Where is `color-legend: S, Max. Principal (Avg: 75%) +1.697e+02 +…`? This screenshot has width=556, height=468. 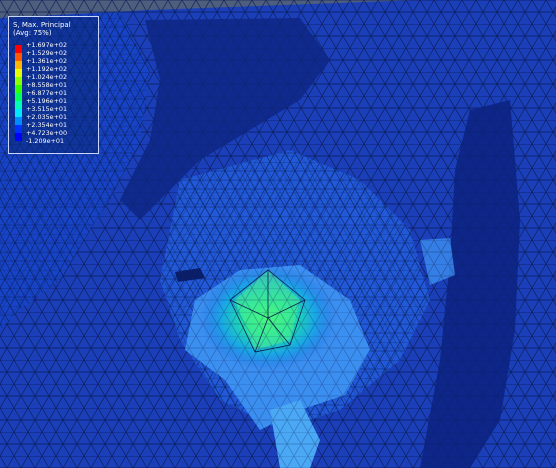 color-legend: S, Max. Principal (Avg: 75%) +1.697e+02 +… is located at coordinates (53, 85).